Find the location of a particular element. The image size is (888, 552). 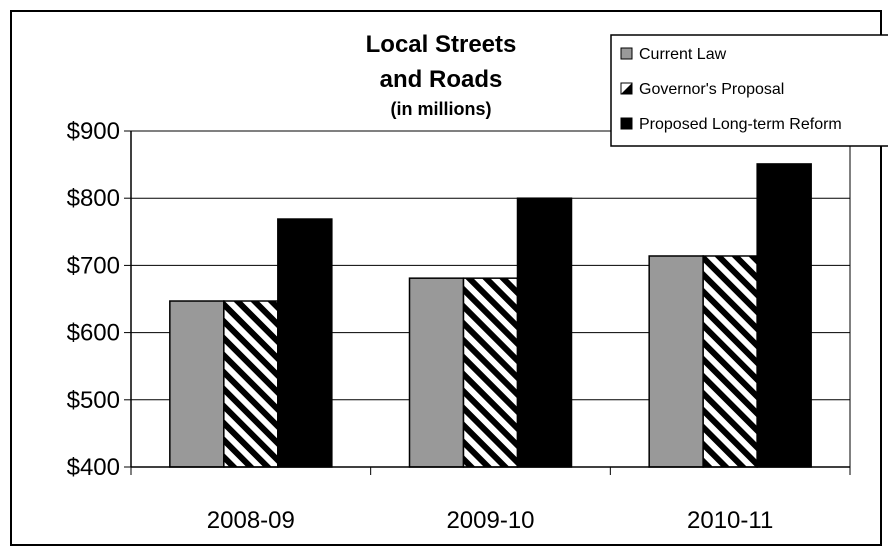

legend-swatch-current-law is located at coordinates (626, 53).